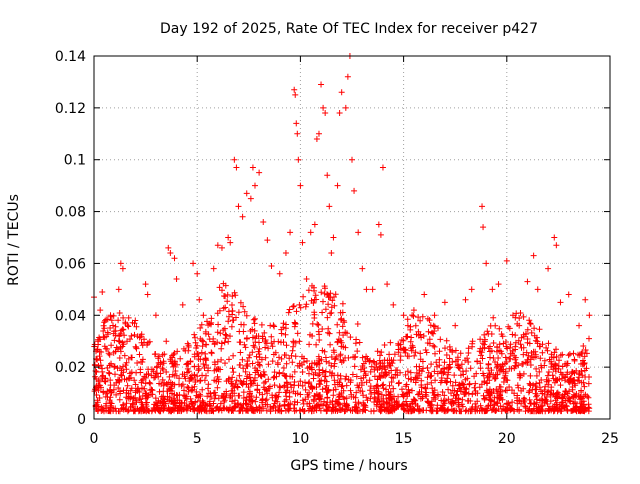 This screenshot has height=484, width=640. Describe the element at coordinates (354, 439) in the screenshot. I see `x-tick-labels: 0 5 10 15 20 25` at that location.